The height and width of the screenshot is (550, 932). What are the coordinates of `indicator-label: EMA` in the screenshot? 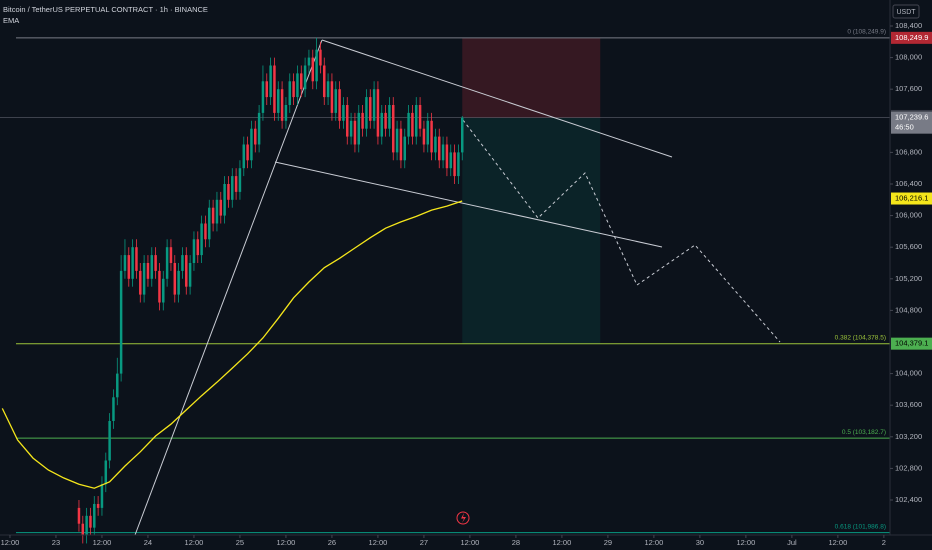 It's located at (11, 20).